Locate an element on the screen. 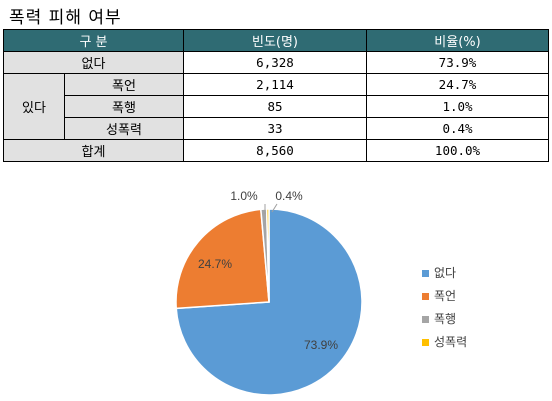  cell-frequency: 8,560 is located at coordinates (275, 150).